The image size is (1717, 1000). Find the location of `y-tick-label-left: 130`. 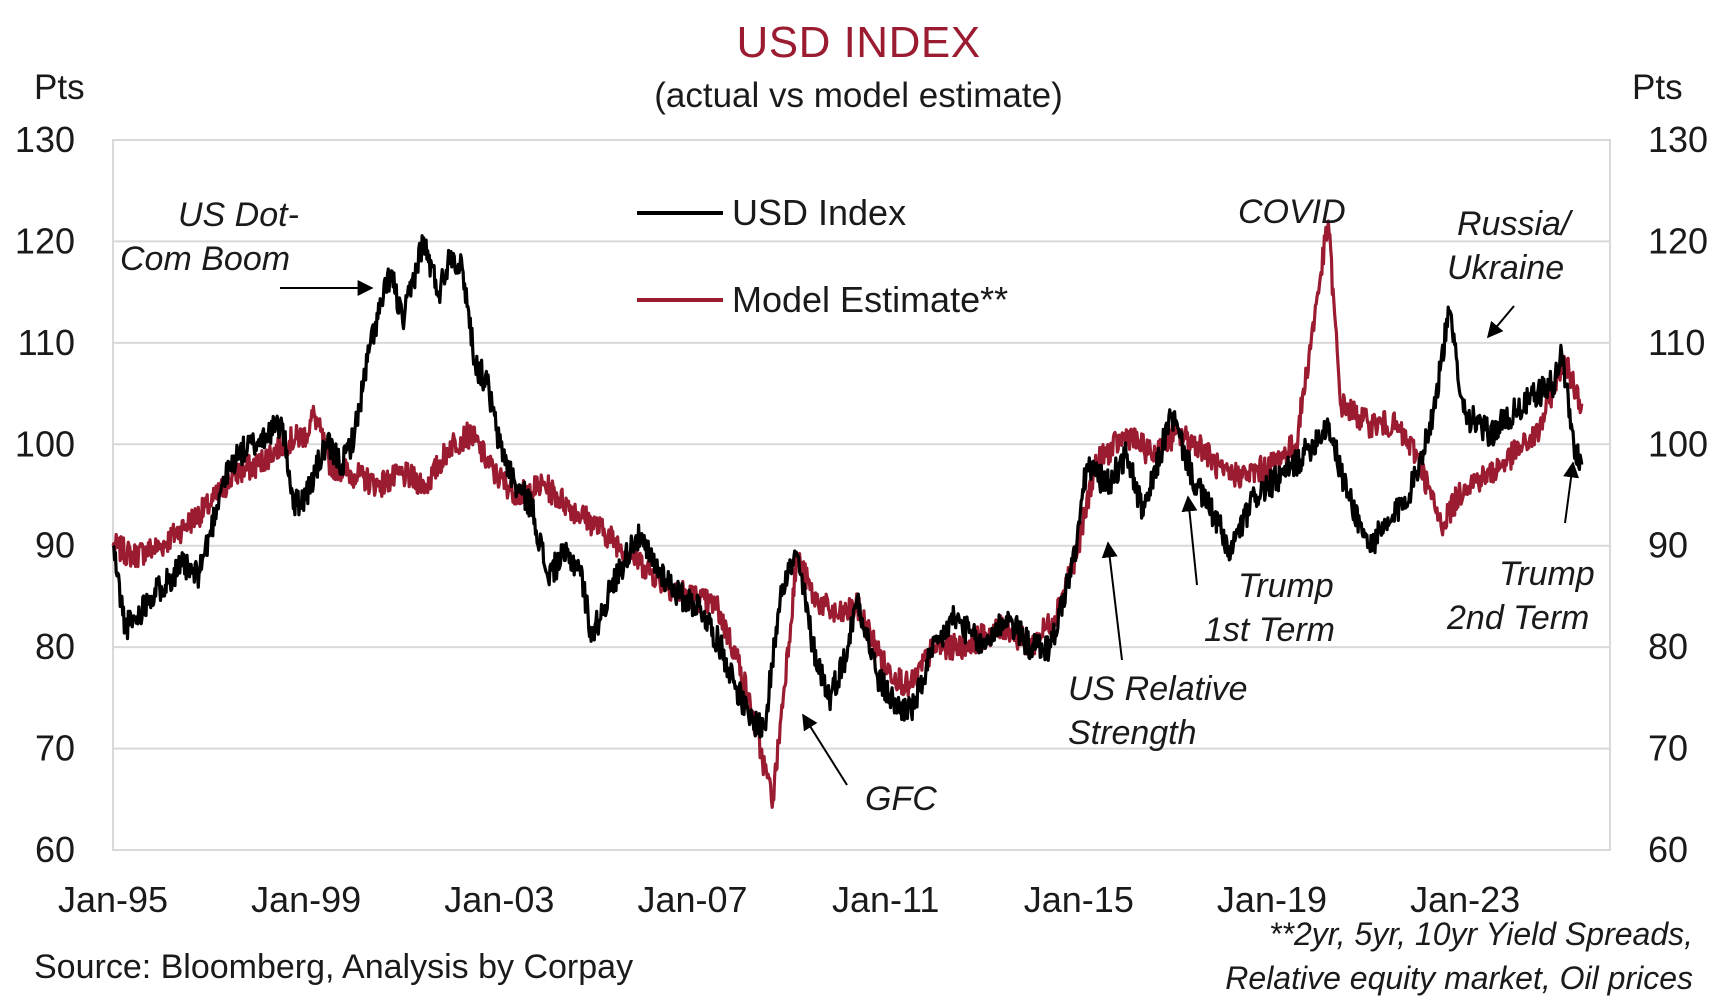

y-tick-label-left: 130 is located at coordinates (45, 139).